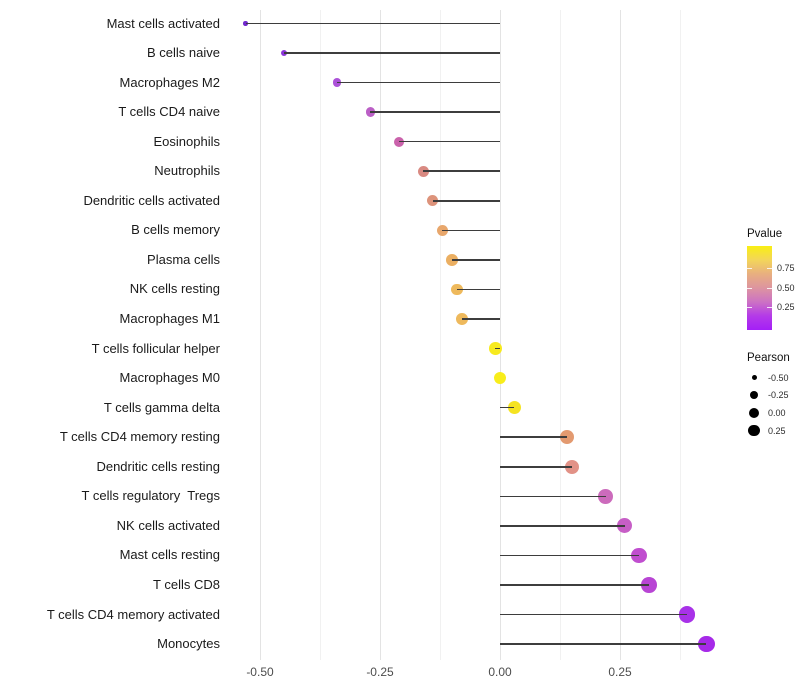 The image size is (800, 700). What do you see at coordinates (188, 644) in the screenshot?
I see `category-label: Monocytes` at bounding box center [188, 644].